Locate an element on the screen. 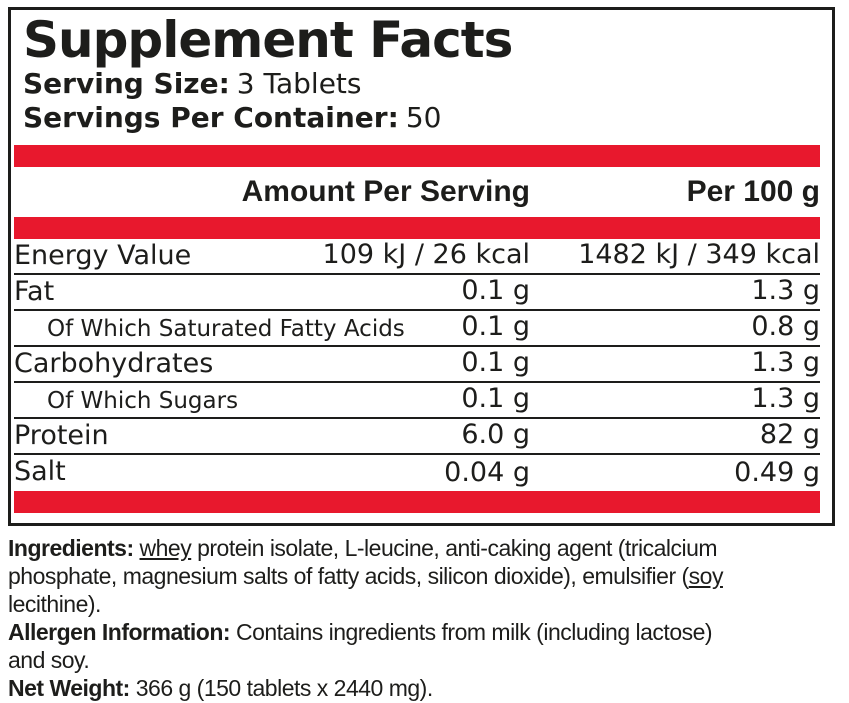 The height and width of the screenshot is (703, 849). table-row: Carbohydrates 0.1 g 1.3 g is located at coordinates (417, 365).